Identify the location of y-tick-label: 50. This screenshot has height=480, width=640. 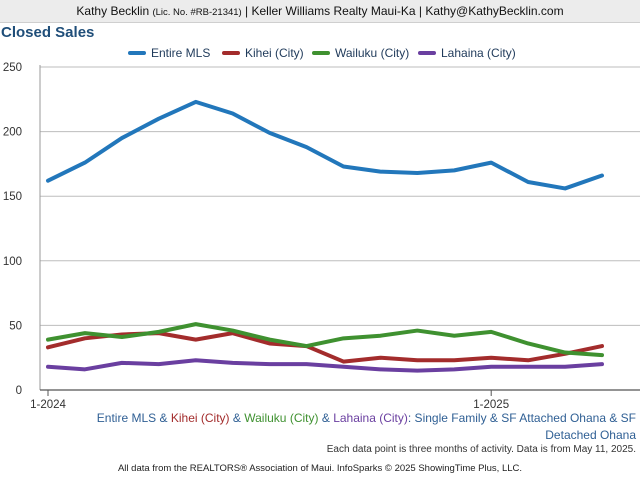
(15, 326).